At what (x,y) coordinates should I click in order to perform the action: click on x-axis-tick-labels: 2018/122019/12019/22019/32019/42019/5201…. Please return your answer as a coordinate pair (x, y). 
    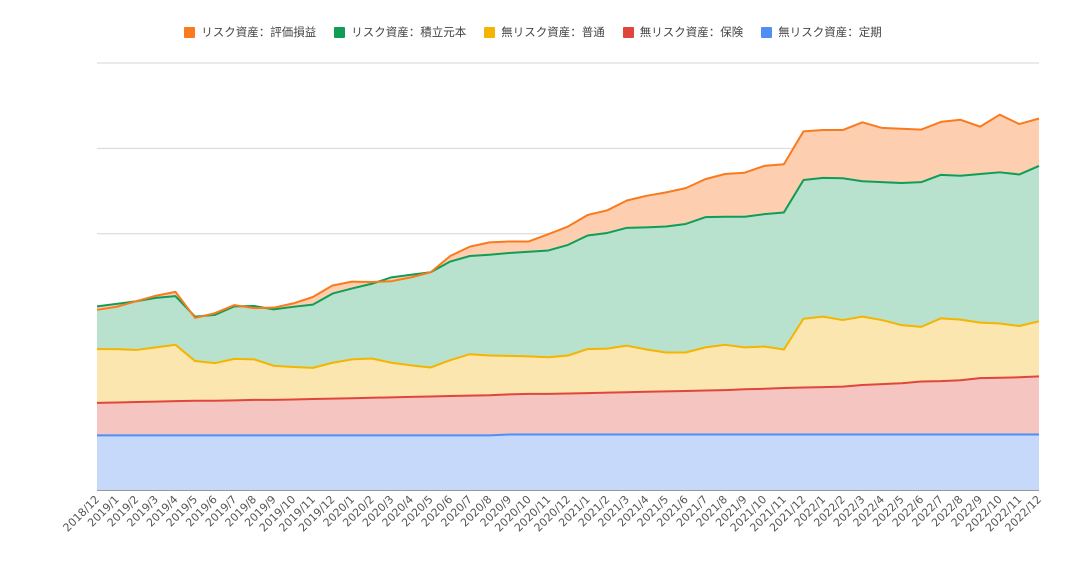
    Looking at the image, I should click on (553, 514).